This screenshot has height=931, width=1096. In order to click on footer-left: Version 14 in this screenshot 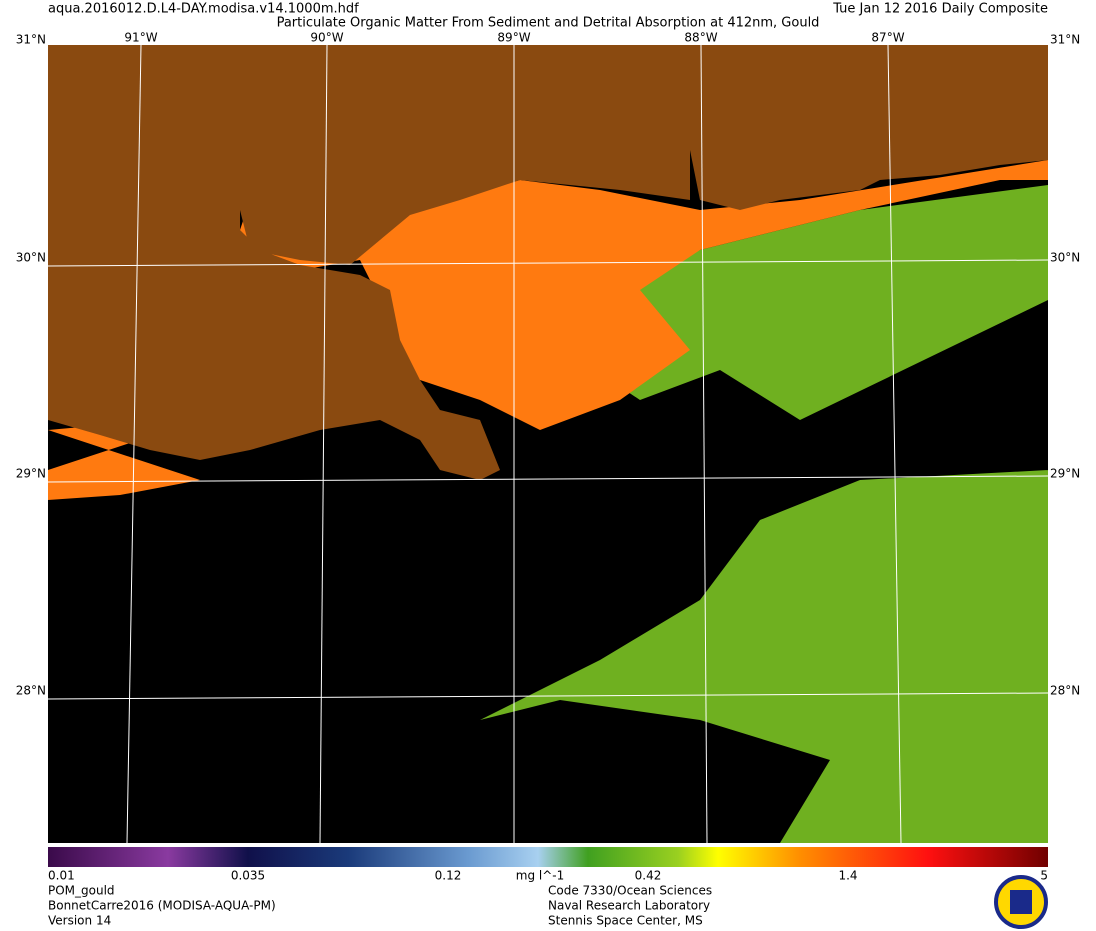, I will do `click(79, 921)`.